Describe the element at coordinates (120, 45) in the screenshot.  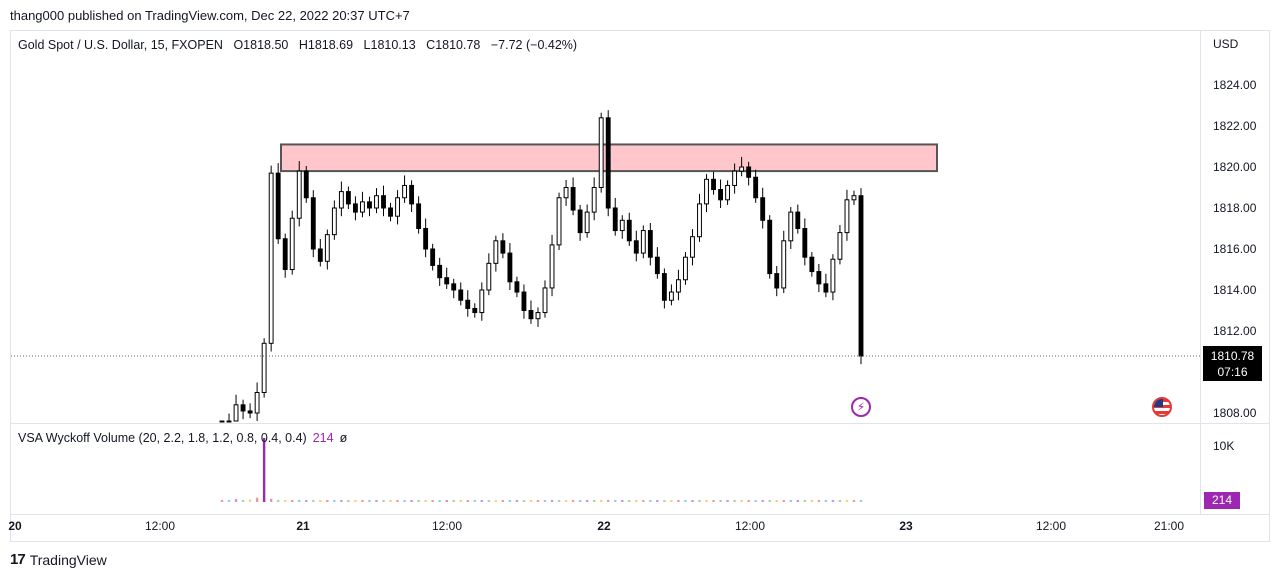
I see `symbol-name: Gold Spot / U.S. Dollar, 15, FXOPEN` at that location.